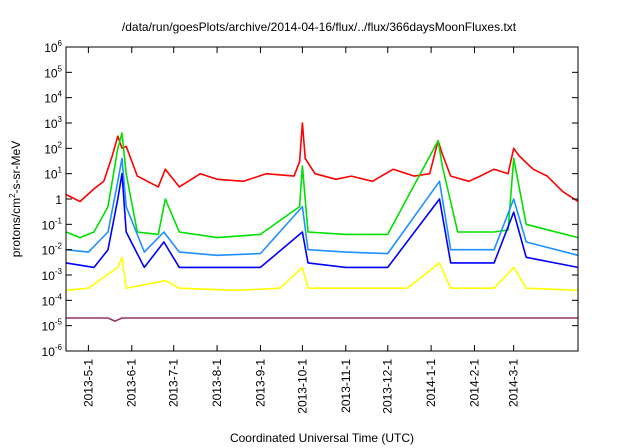  What do you see at coordinates (302, 386) in the screenshot?
I see `x-tick-label: 2013-10-1` at bounding box center [302, 386].